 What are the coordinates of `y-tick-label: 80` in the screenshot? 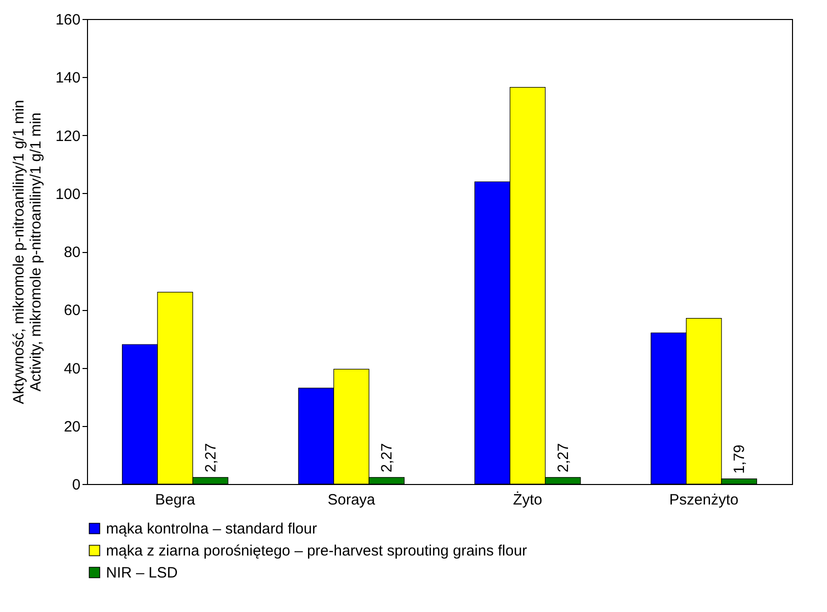 It's located at (72, 252).